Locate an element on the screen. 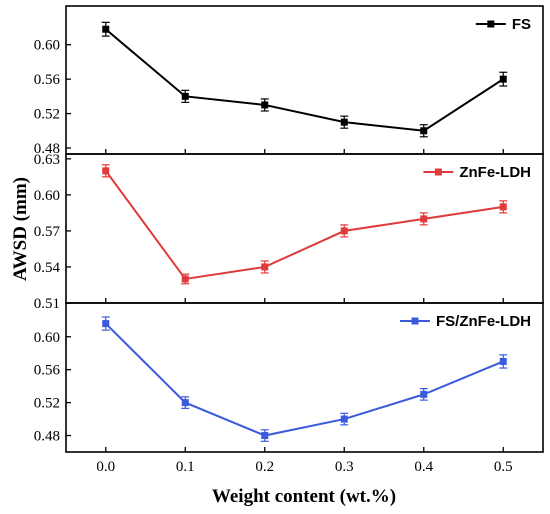  x-axis-title: Weight content (wt.%) is located at coordinates (304, 496).